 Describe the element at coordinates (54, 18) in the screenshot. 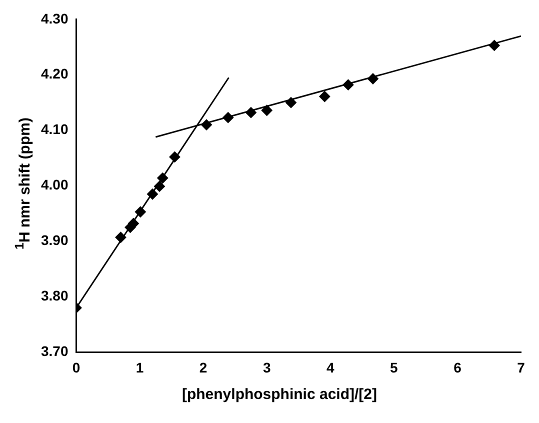

I see `y-tick-label: 4.30` at that location.